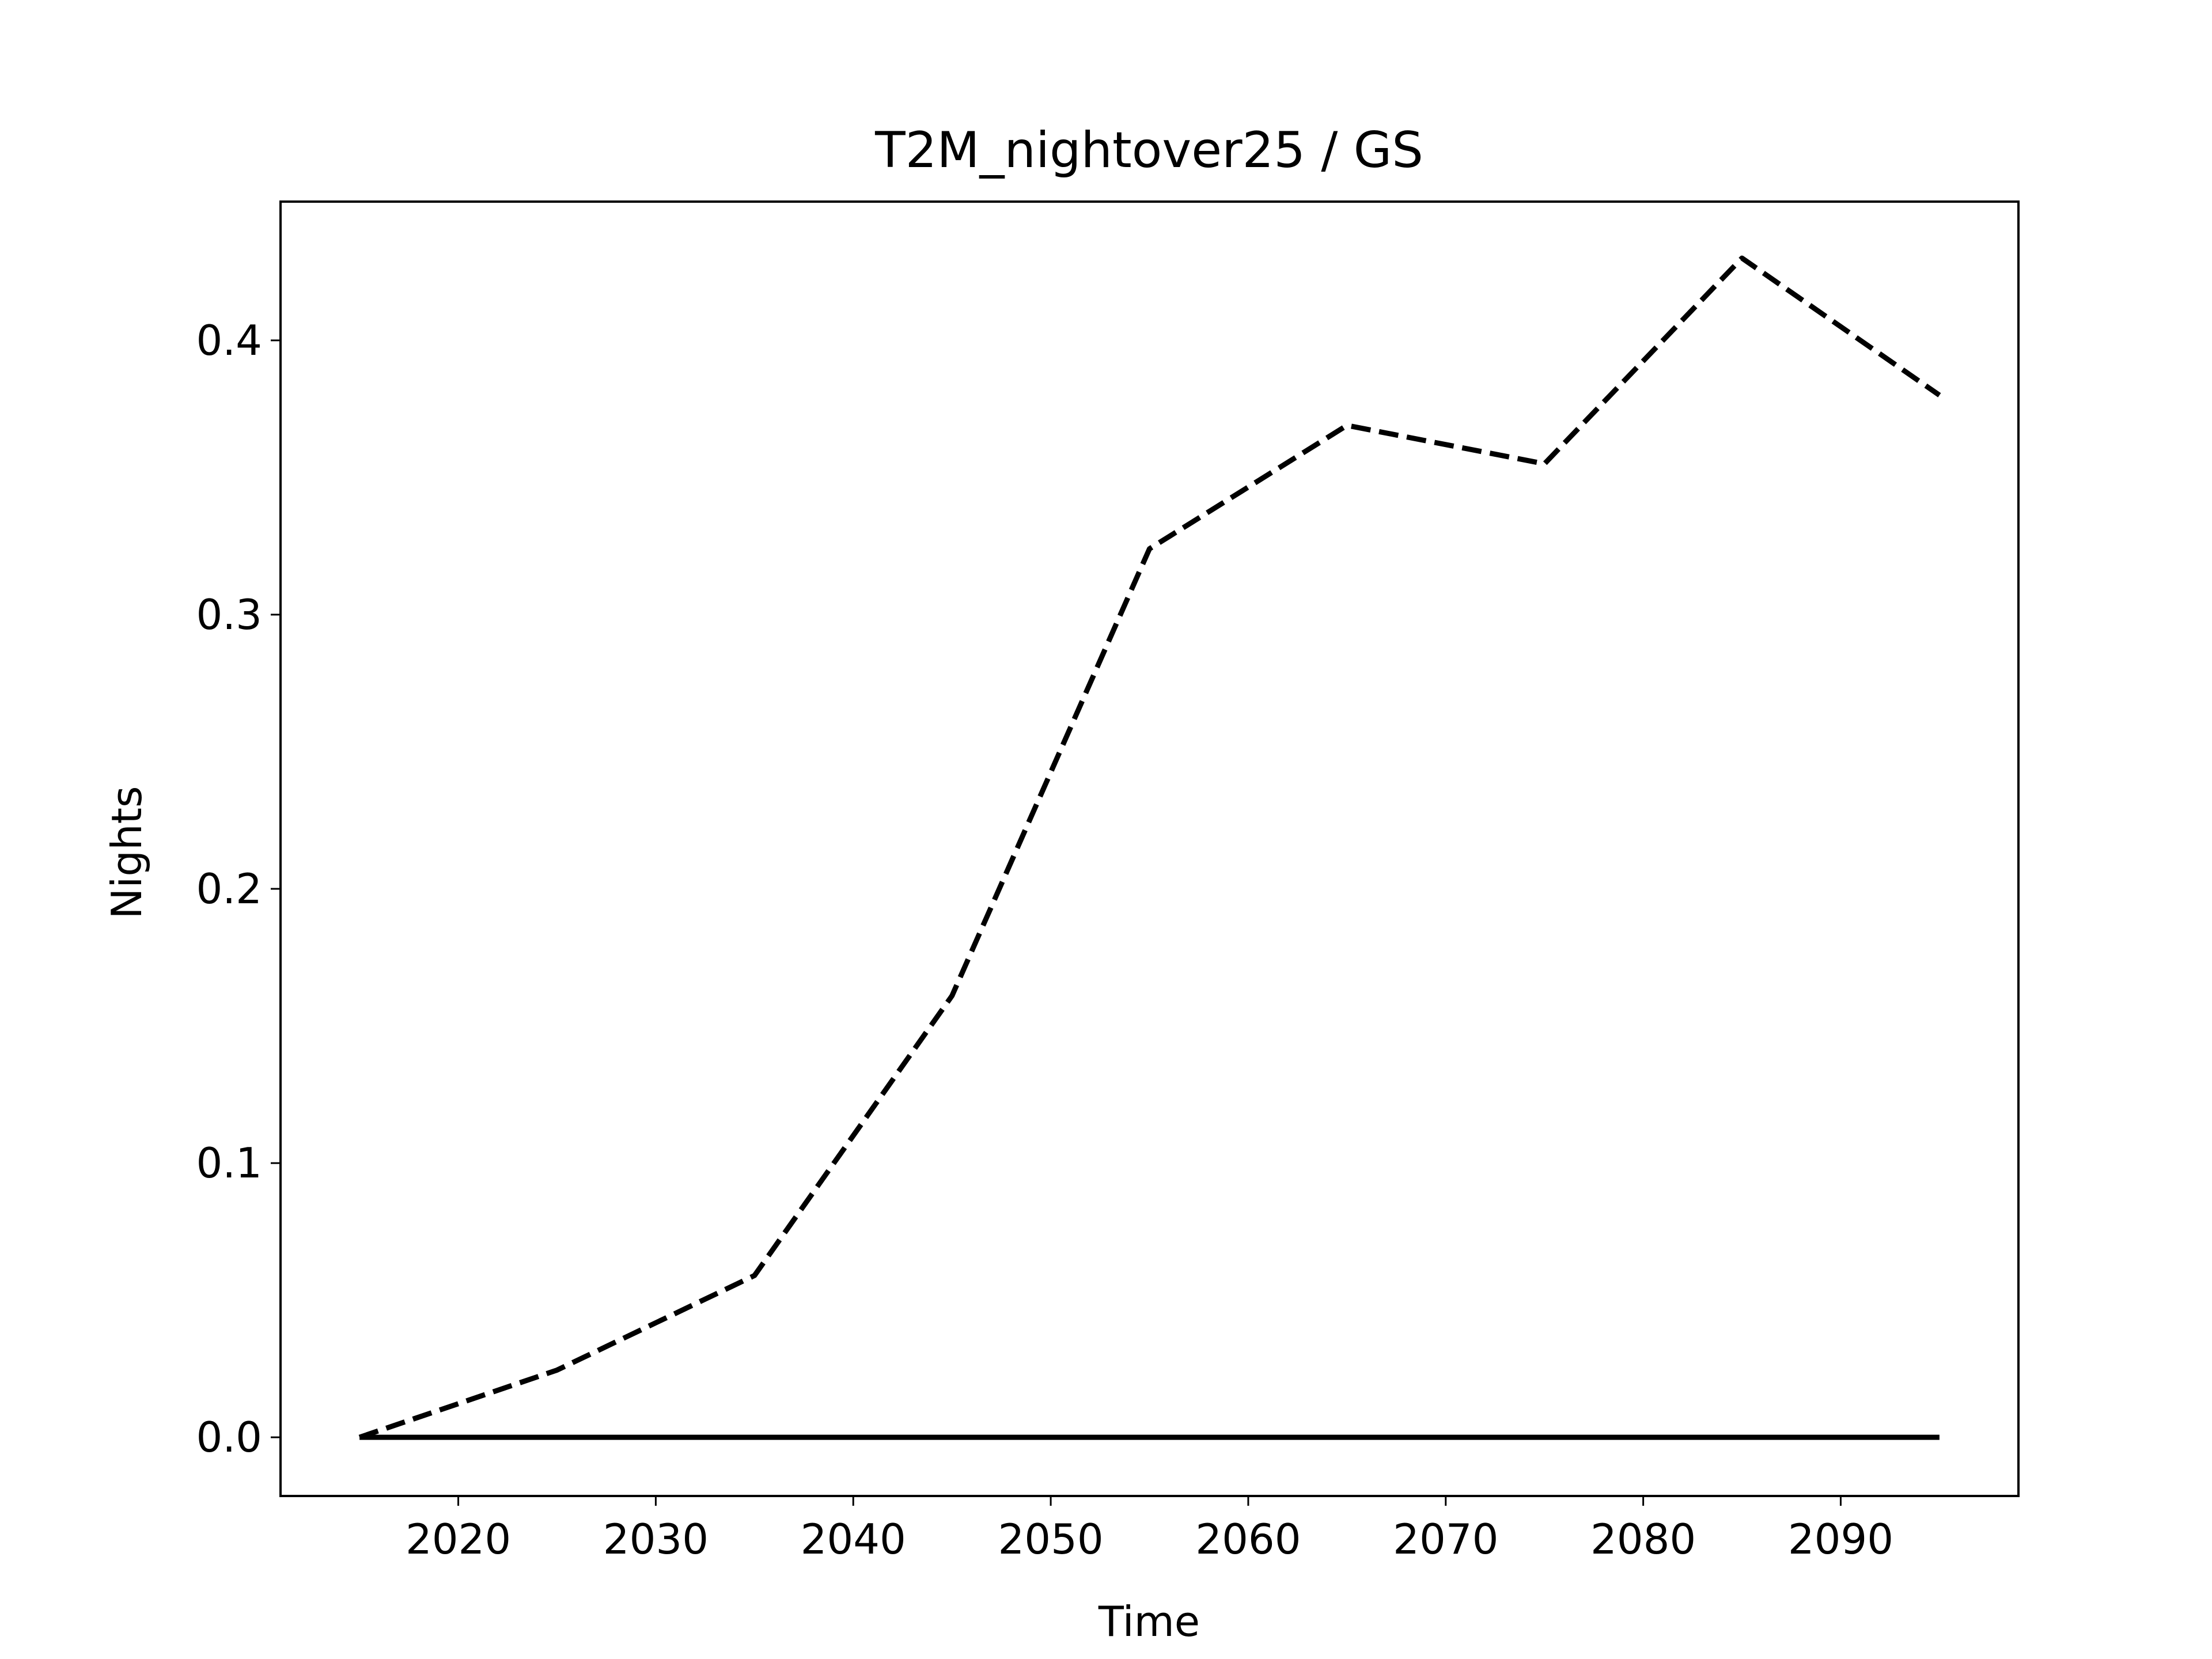 Image resolution: width=2212 pixels, height=1659 pixels. What do you see at coordinates (1149, 1621) in the screenshot?
I see `x-axis-label: Time` at bounding box center [1149, 1621].